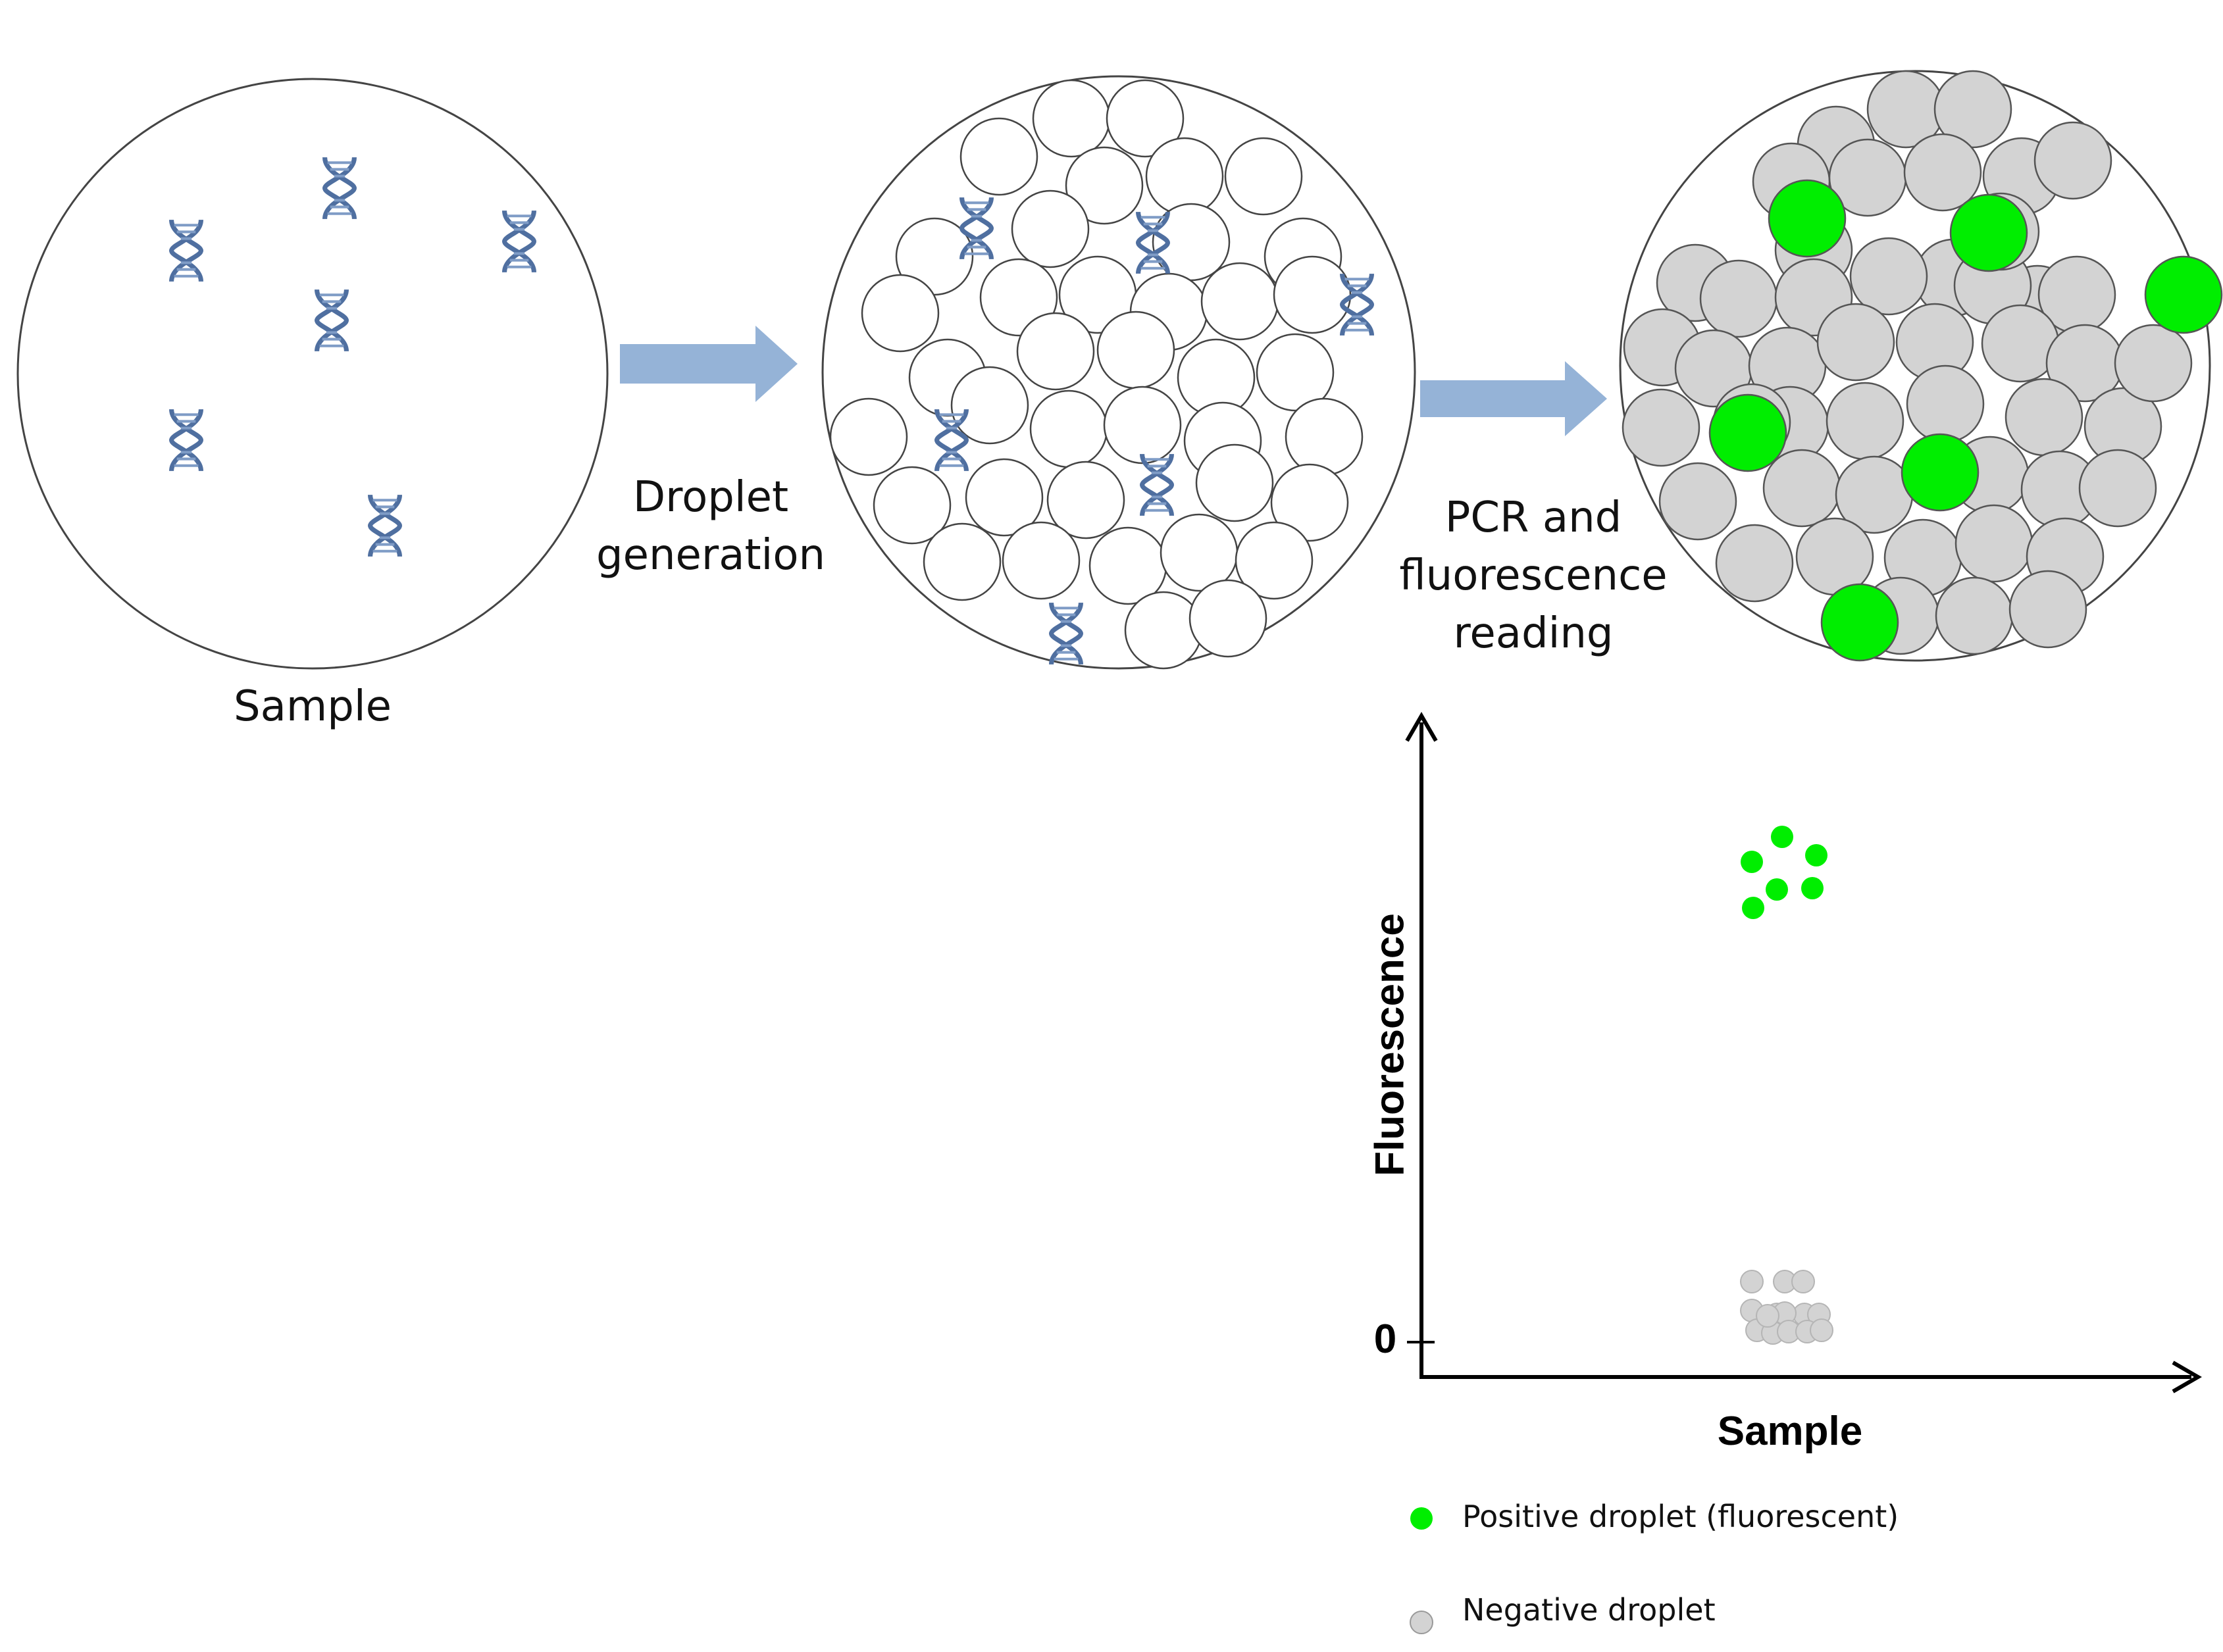 This screenshot has width=2223, height=1652. I want to click on sample-circle, so click(312, 374).